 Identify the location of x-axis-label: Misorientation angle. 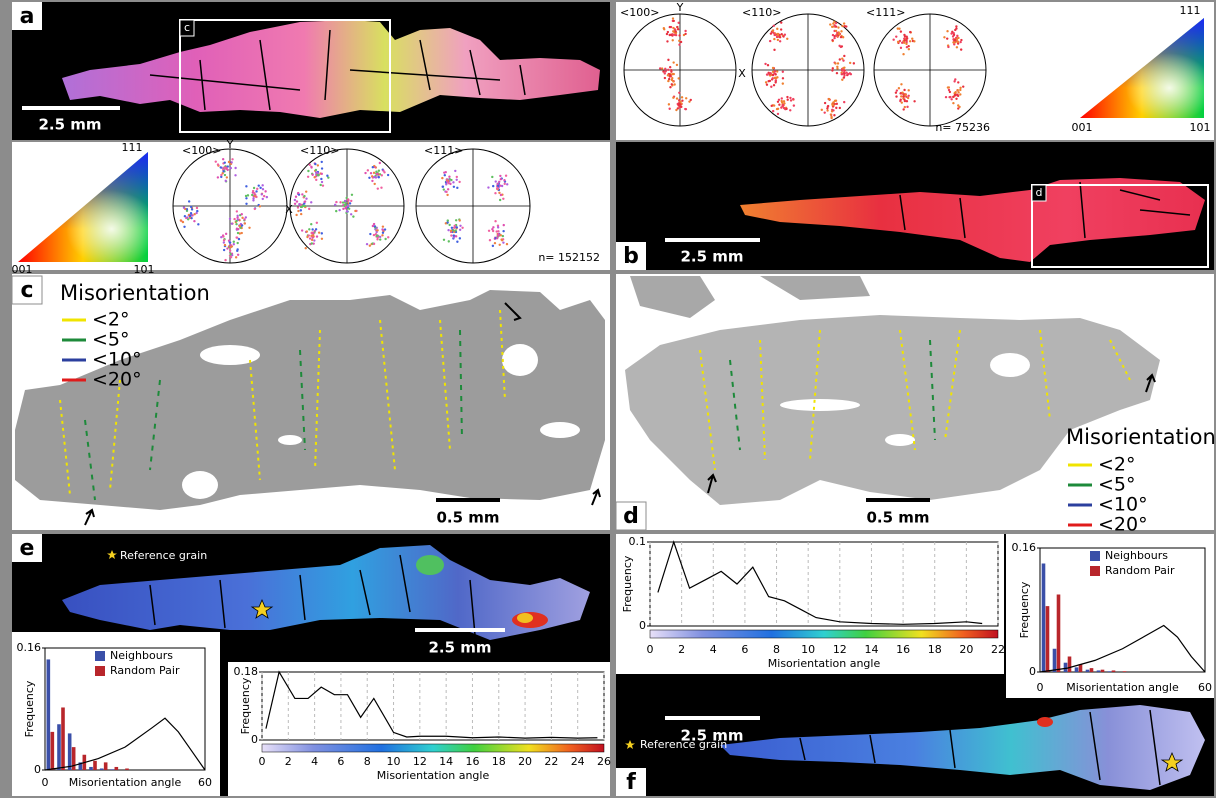
(433, 775).